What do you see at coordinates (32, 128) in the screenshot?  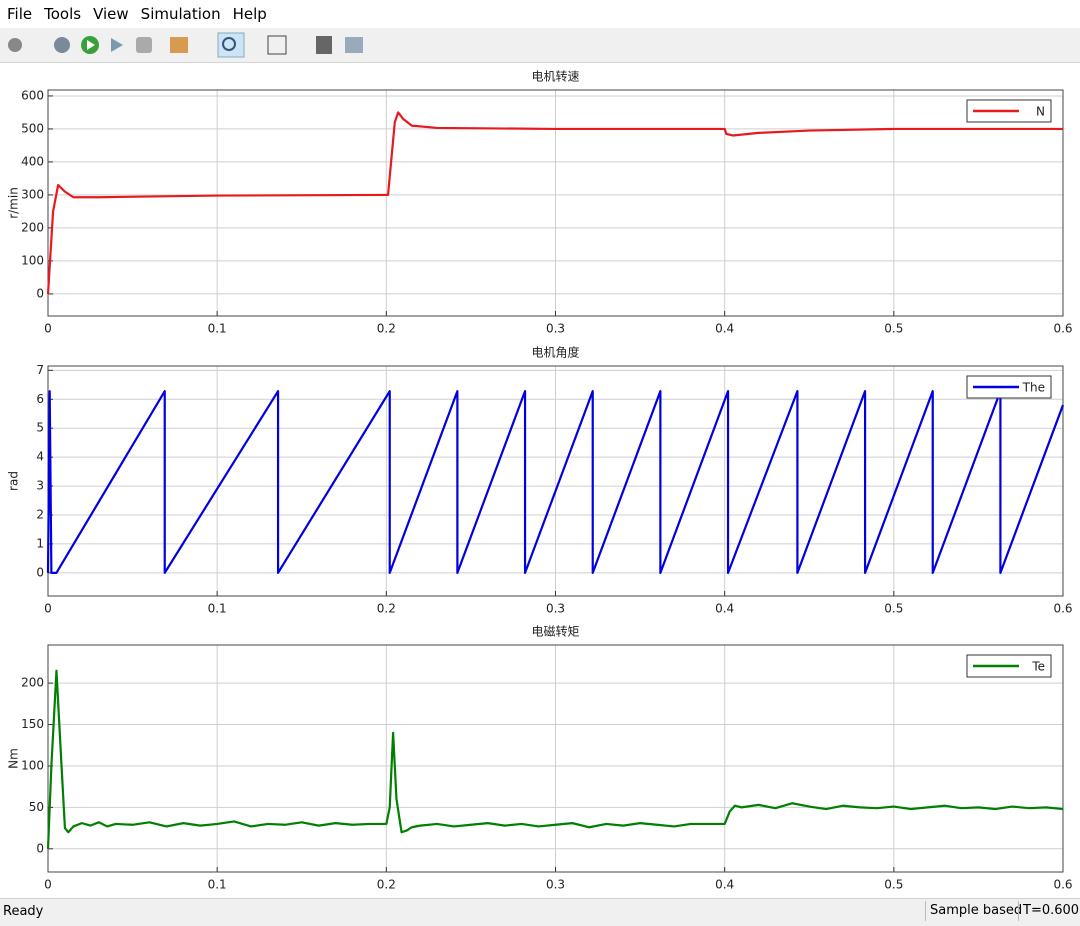 I see `y-tick-label: 500` at bounding box center [32, 128].